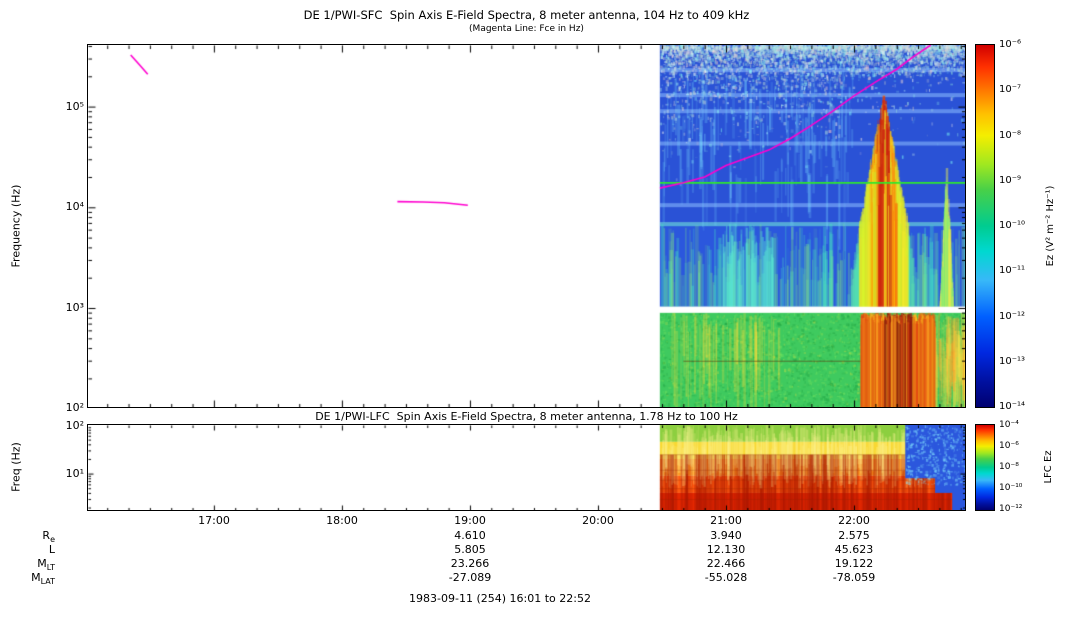 Image resolution: width=1083 pixels, height=620 pixels. What do you see at coordinates (1009, 446) in the screenshot?
I see `lfc-cbar-tick: 10⁻⁶` at bounding box center [1009, 446].